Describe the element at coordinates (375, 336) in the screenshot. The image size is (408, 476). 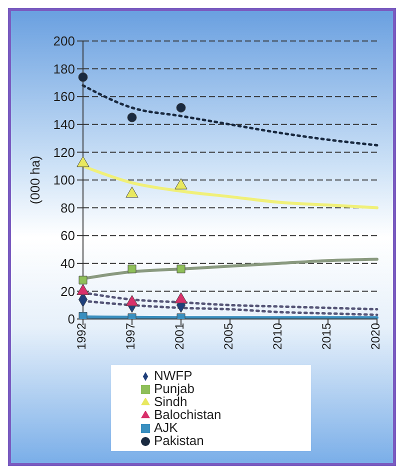
I see `x-tick-label: 2020` at that location.